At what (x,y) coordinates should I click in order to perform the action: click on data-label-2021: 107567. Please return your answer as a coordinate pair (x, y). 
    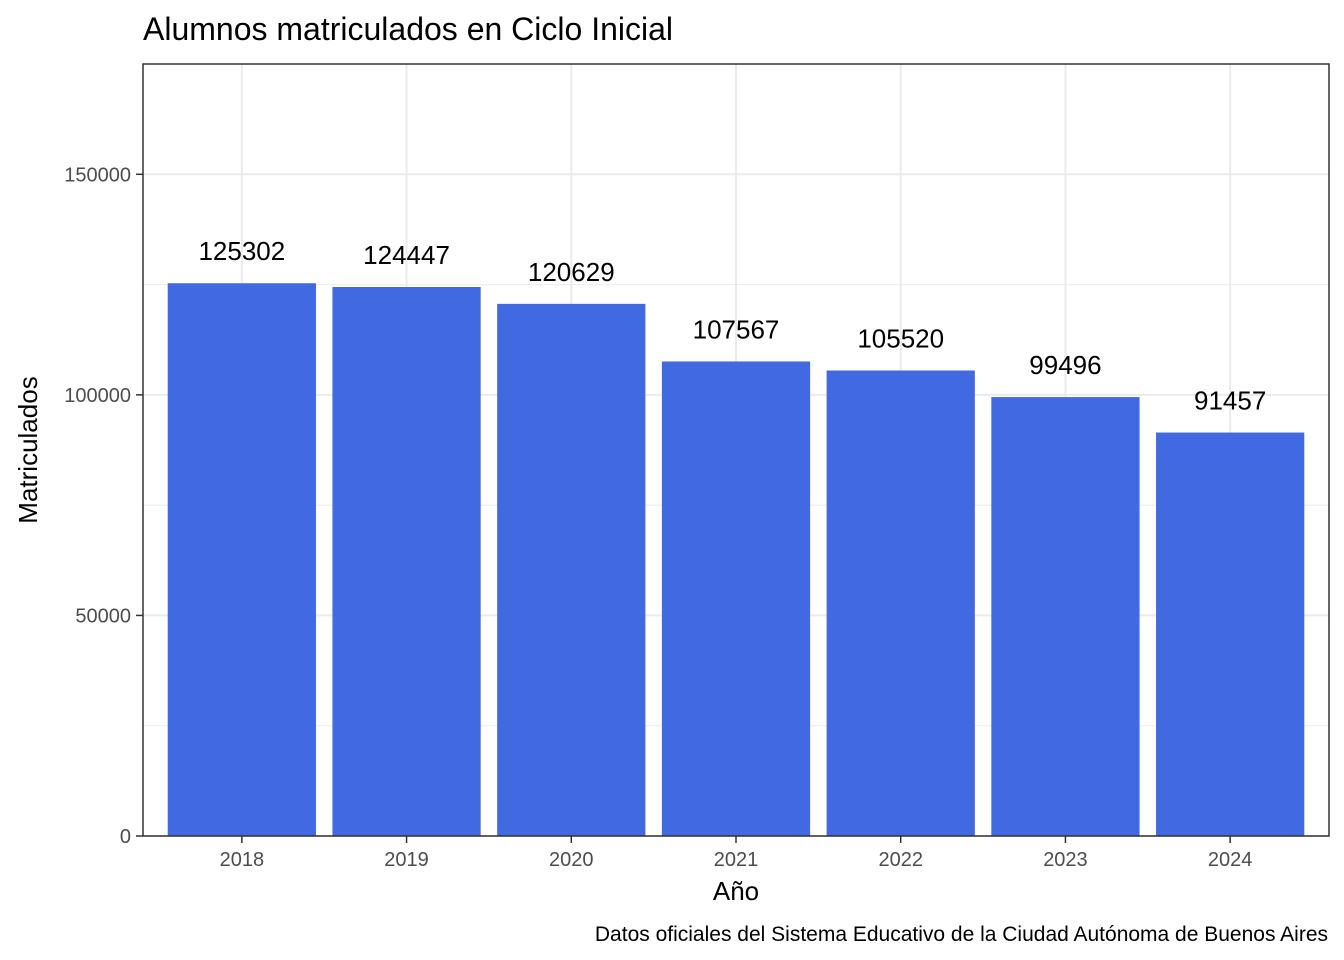
    Looking at the image, I should click on (736, 329).